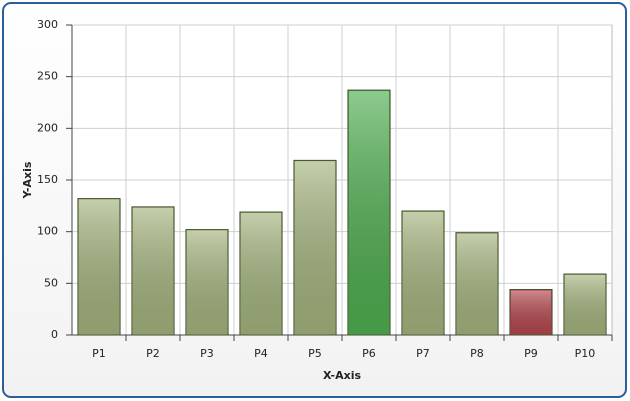 This screenshot has height=401, width=630. I want to click on y-tick-label: 50, so click(51, 282).